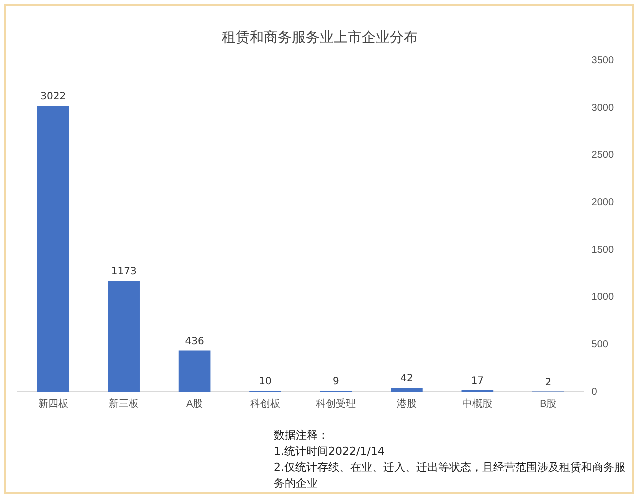 This screenshot has height=501, width=640. What do you see at coordinates (477, 404) in the screenshot?
I see `x-tick-label: 中概股` at bounding box center [477, 404].